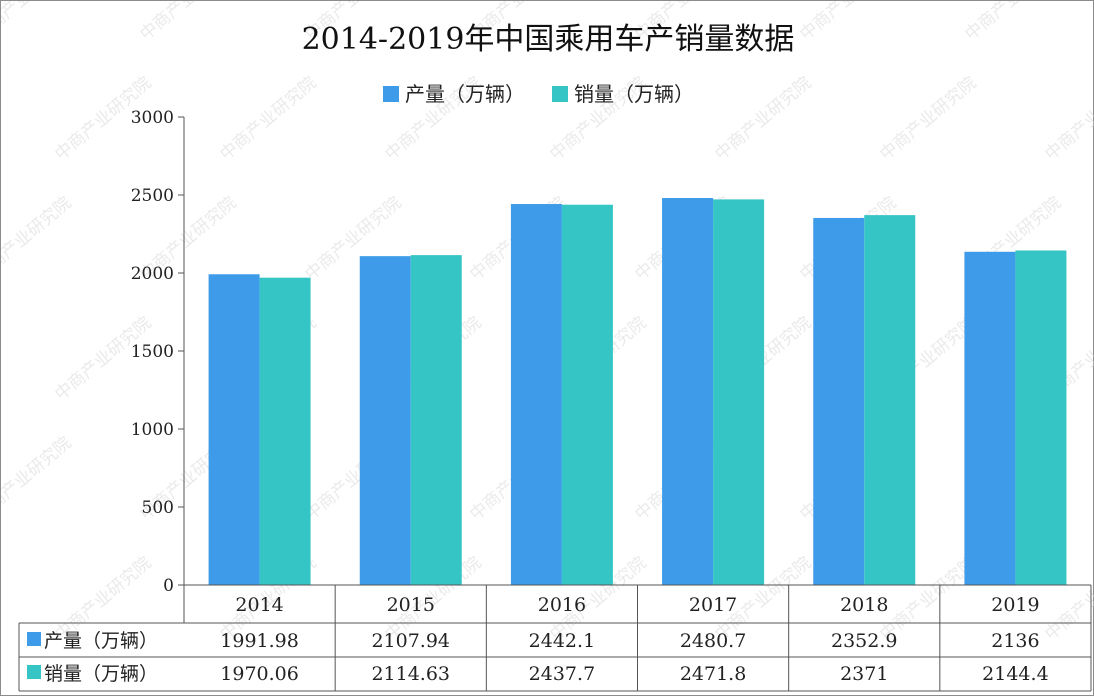 The image size is (1094, 697). Describe the element at coordinates (713, 641) in the screenshot. I see `table-cell: 2480.7` at that location.